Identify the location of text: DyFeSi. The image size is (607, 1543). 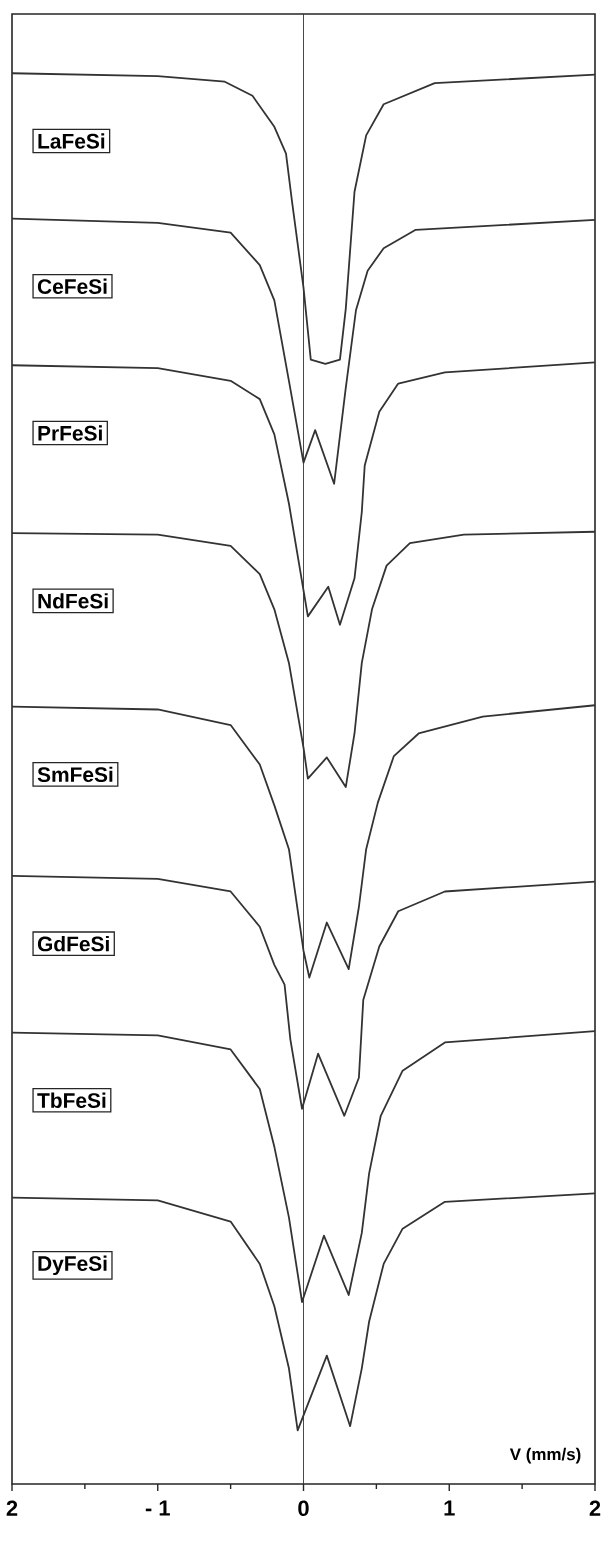
(72, 1265).